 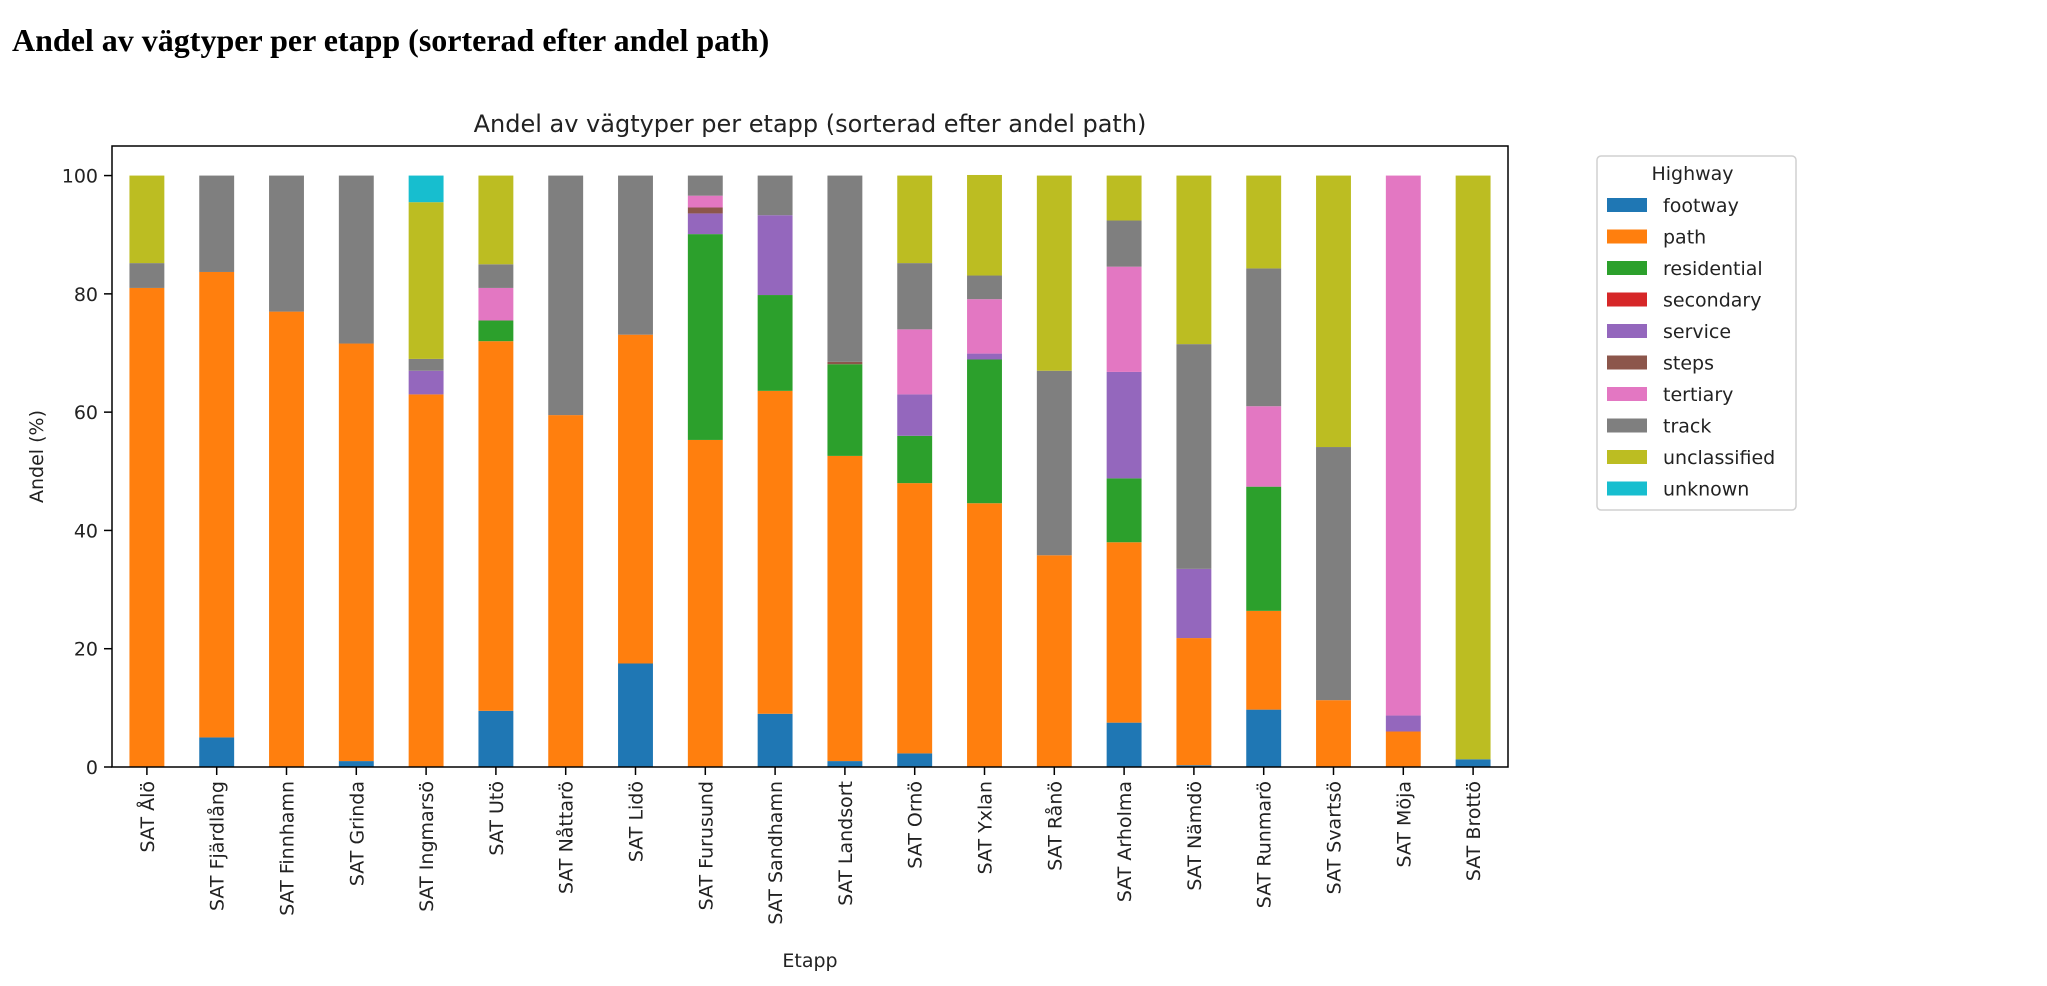 I want to click on x-tick-label: SAT Runmarö, so click(x=1265, y=844).